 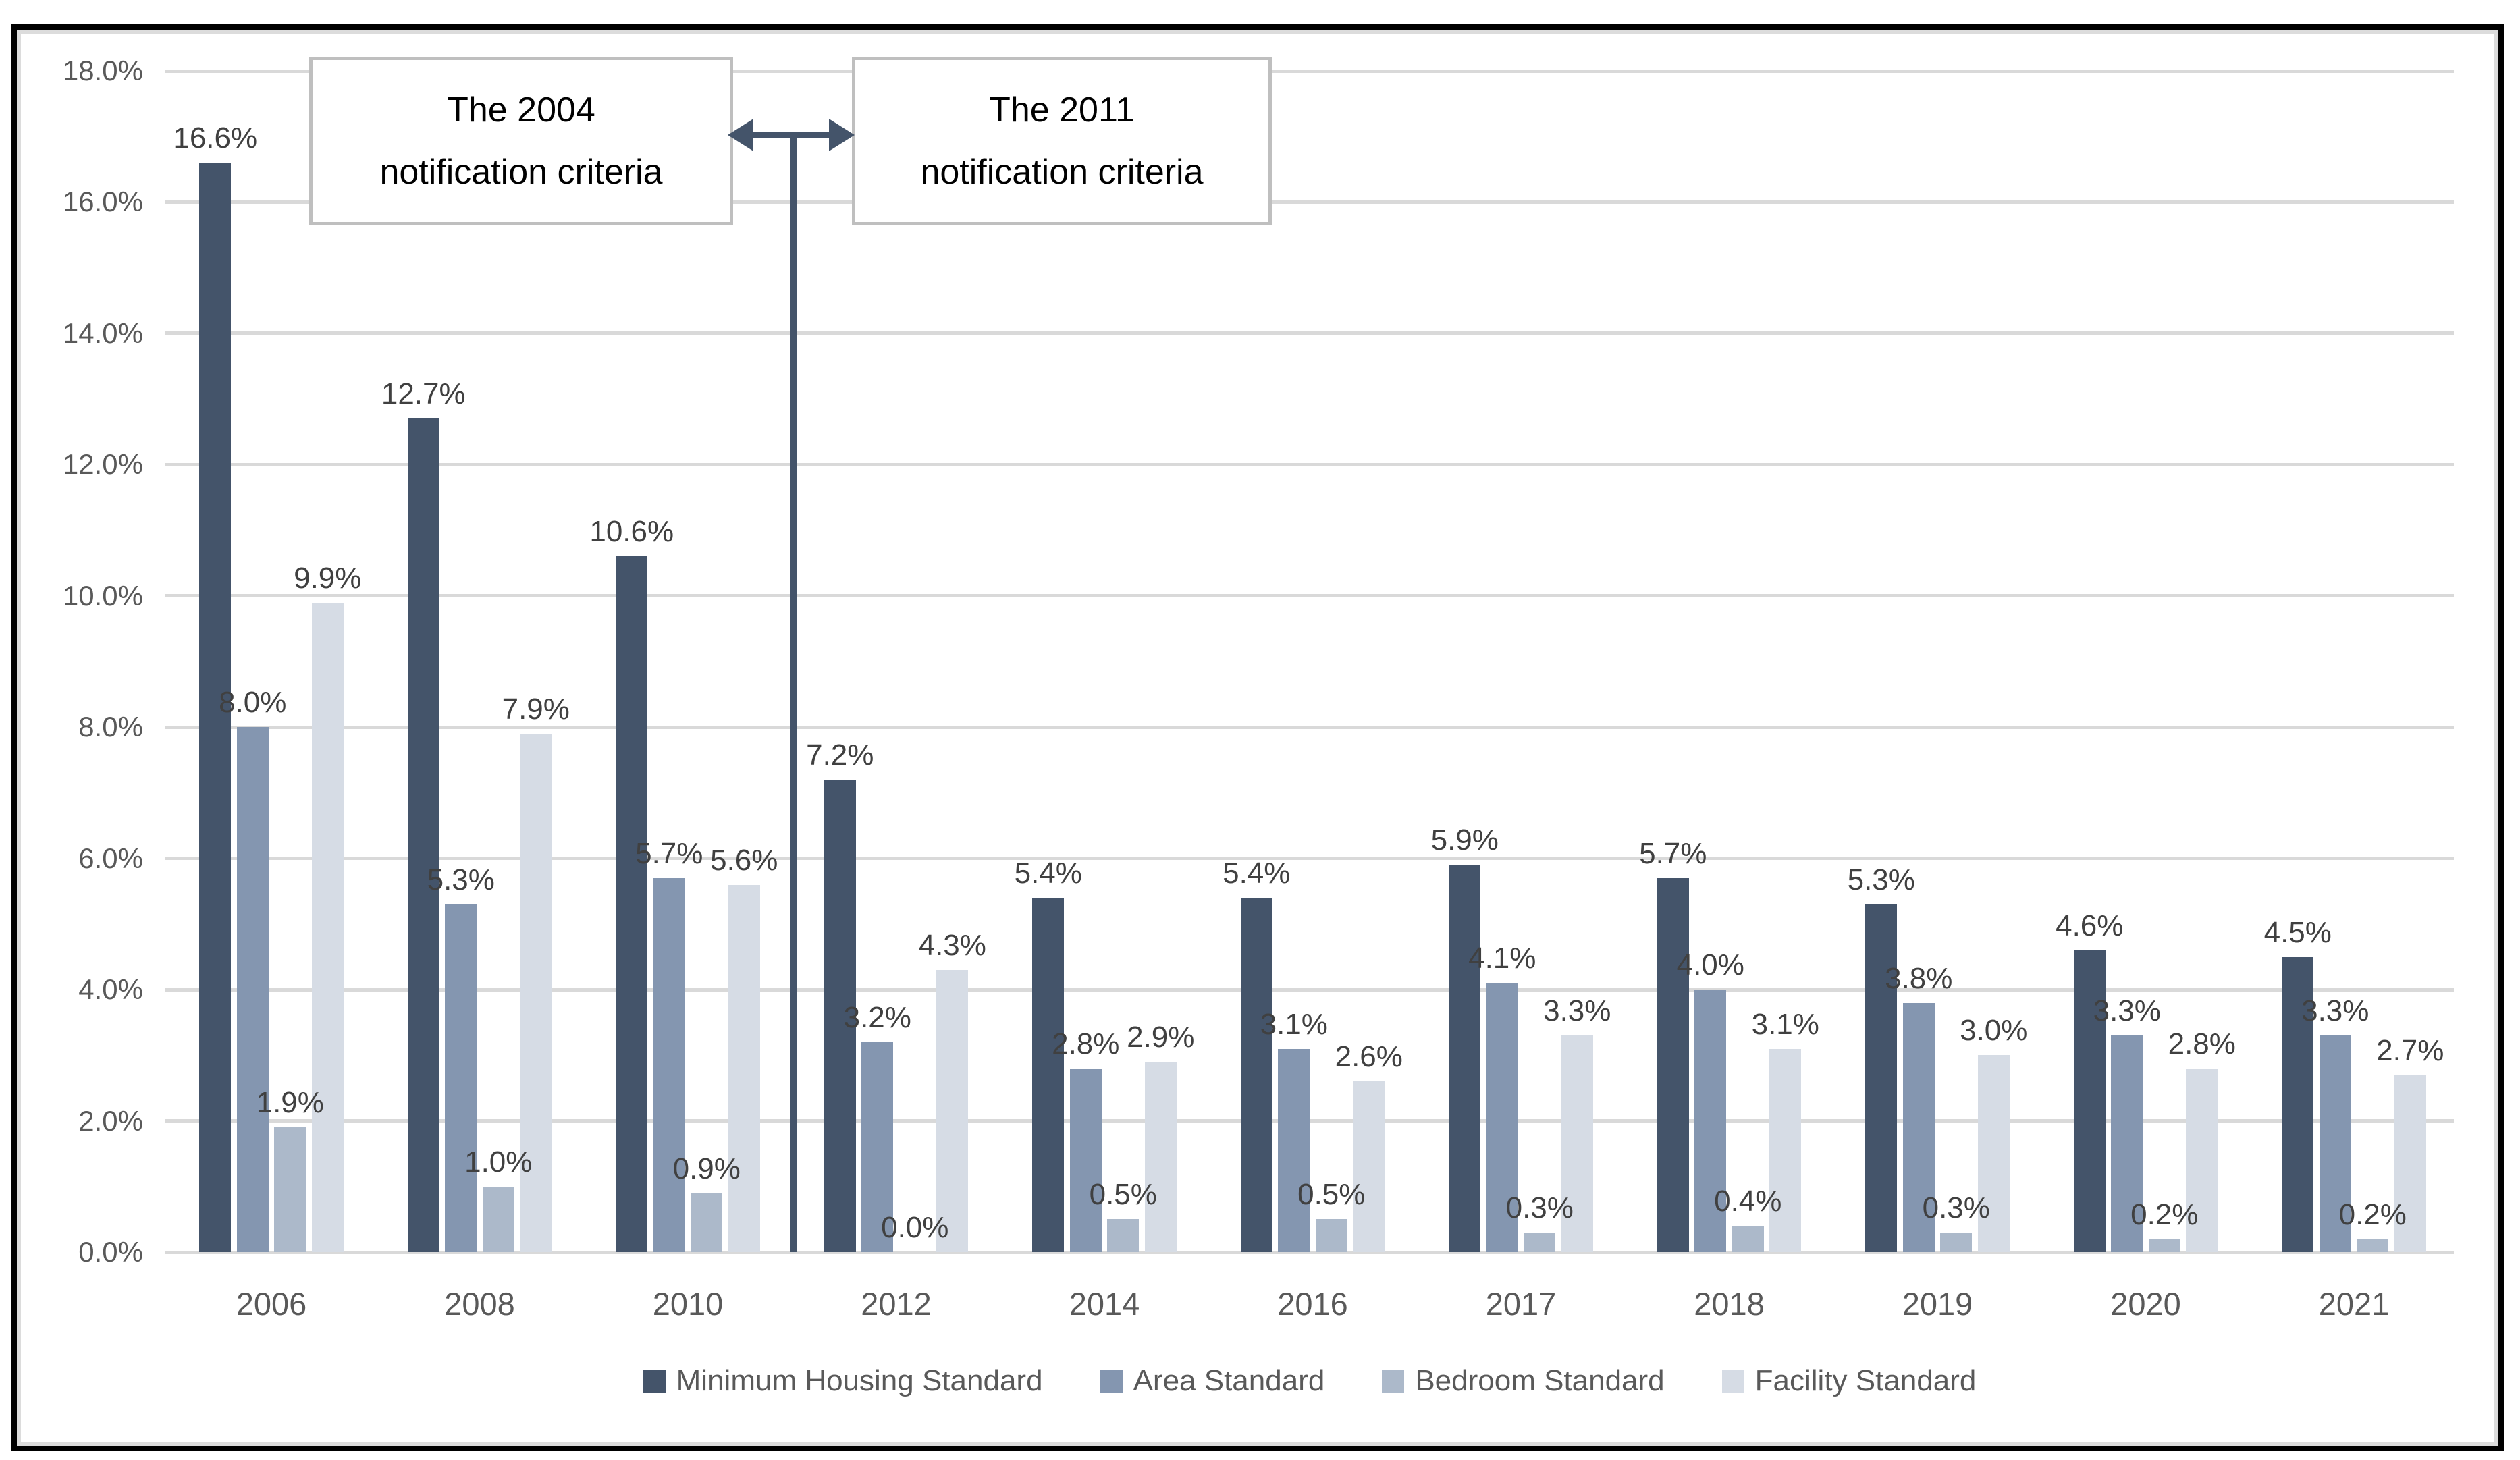 What do you see at coordinates (1104, 1304) in the screenshot?
I see `x-tick-2014: 2014` at bounding box center [1104, 1304].